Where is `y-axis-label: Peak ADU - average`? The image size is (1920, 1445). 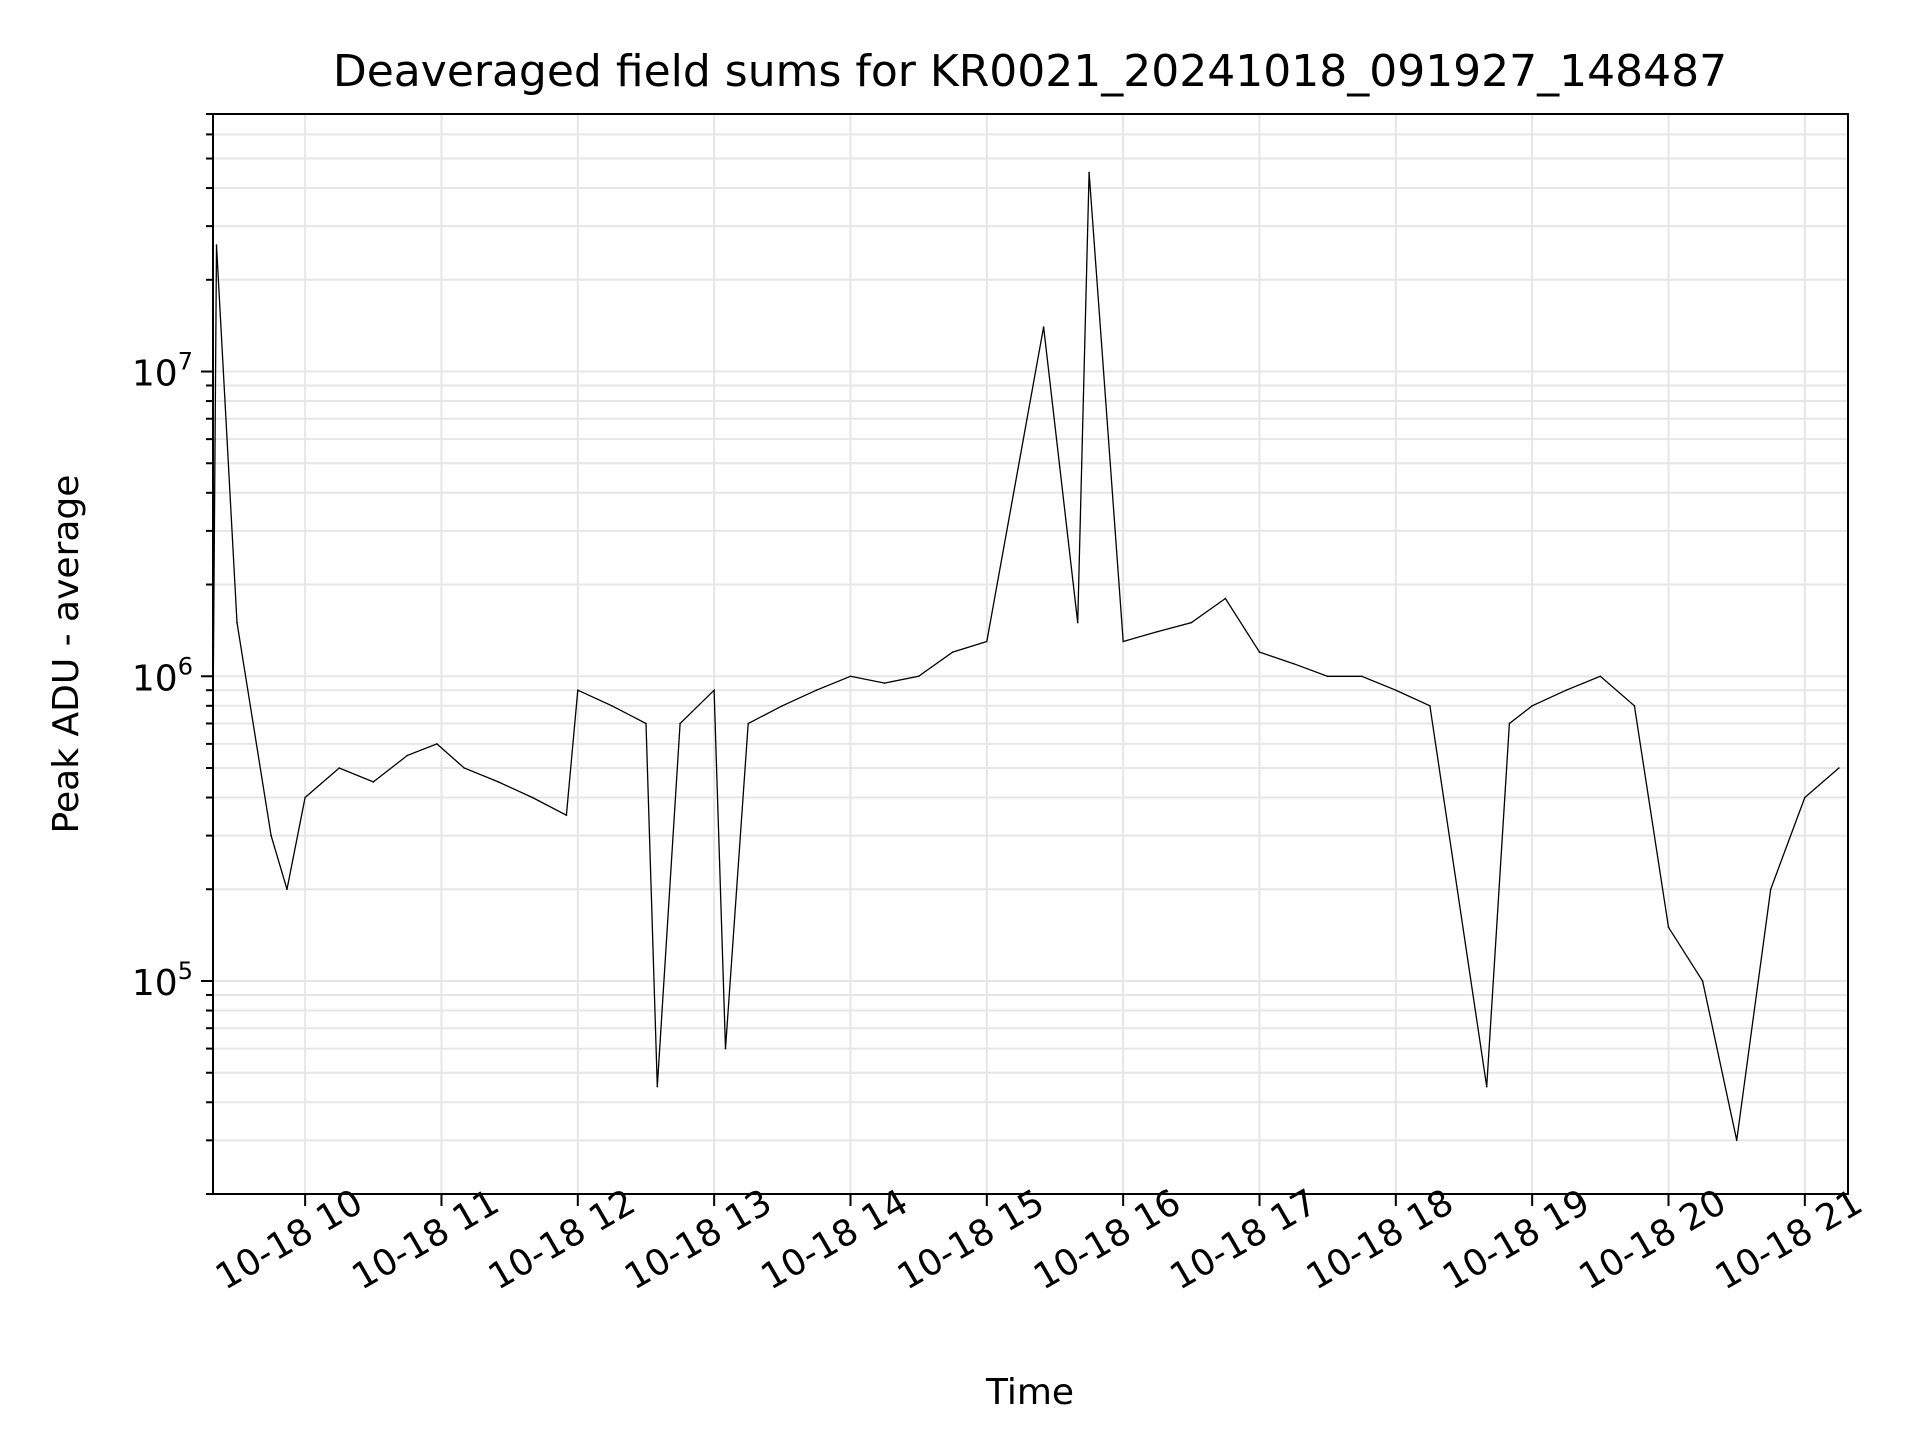
y-axis-label: Peak ADU - average is located at coordinates (66, 654).